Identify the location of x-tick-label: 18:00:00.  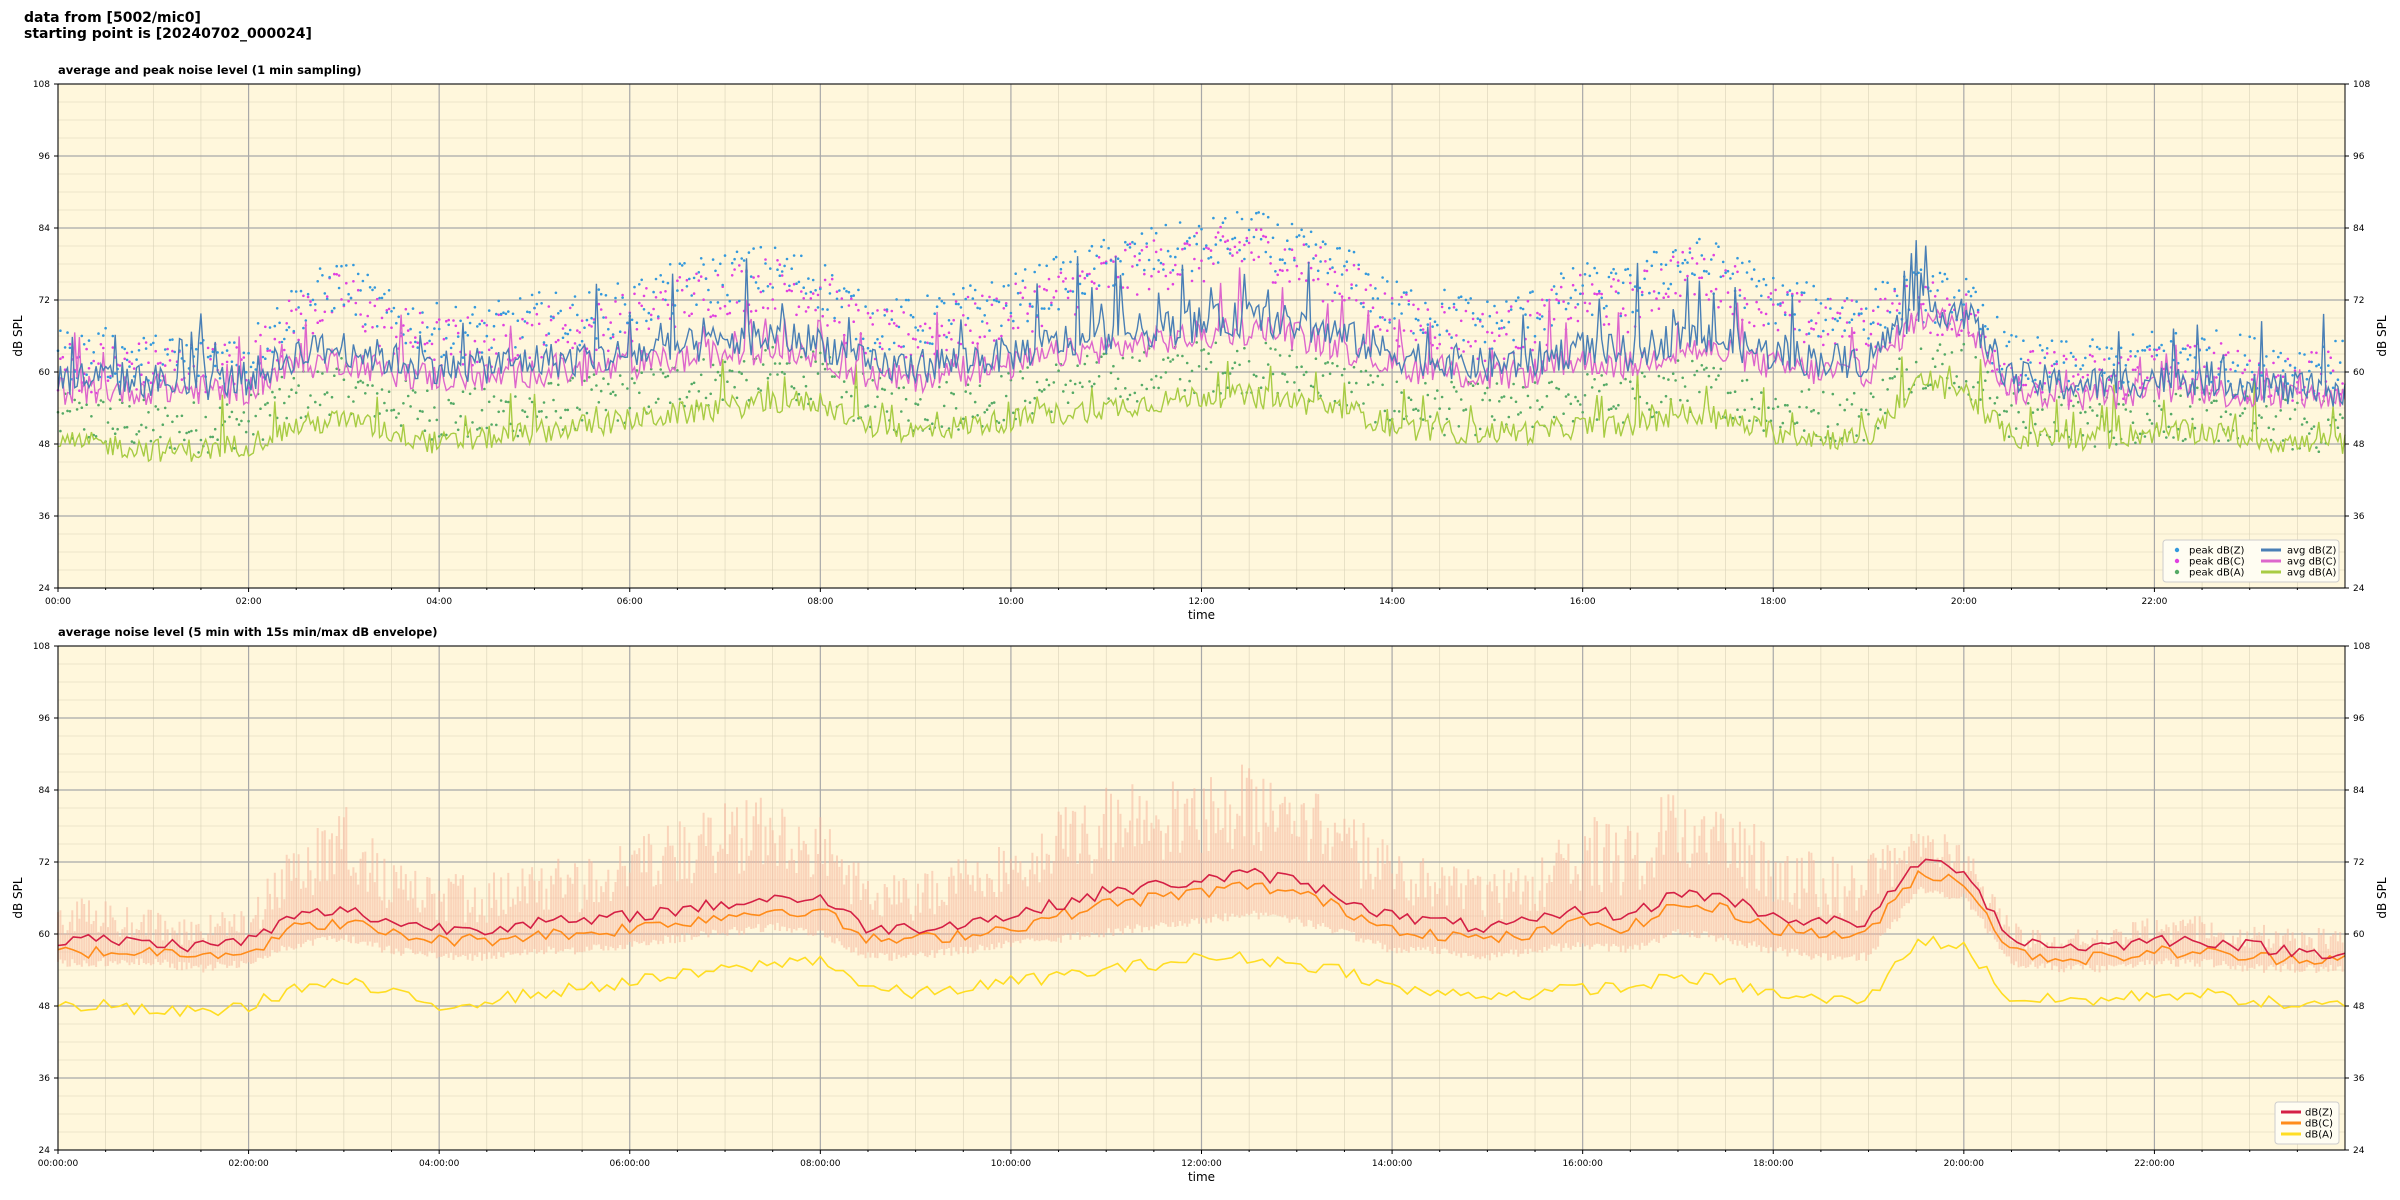
(1773, 1164).